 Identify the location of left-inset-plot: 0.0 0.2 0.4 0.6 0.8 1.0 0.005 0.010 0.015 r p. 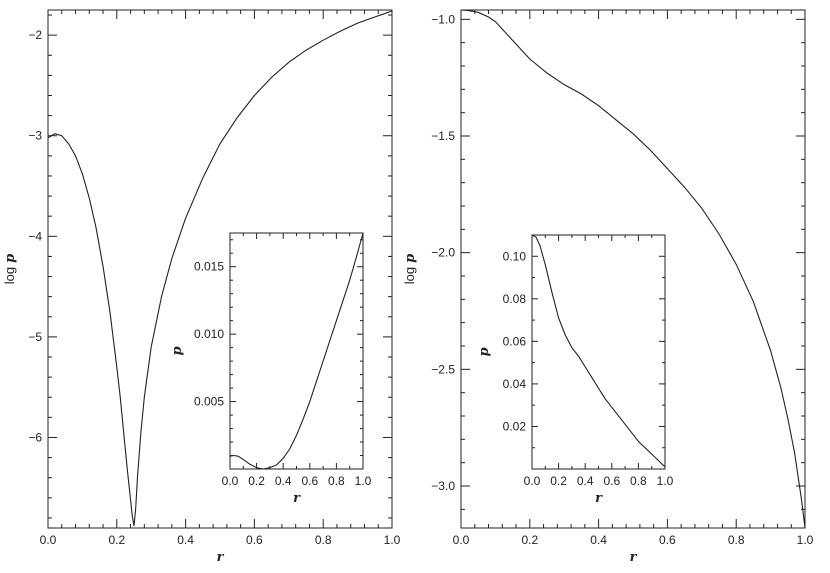
(271, 369).